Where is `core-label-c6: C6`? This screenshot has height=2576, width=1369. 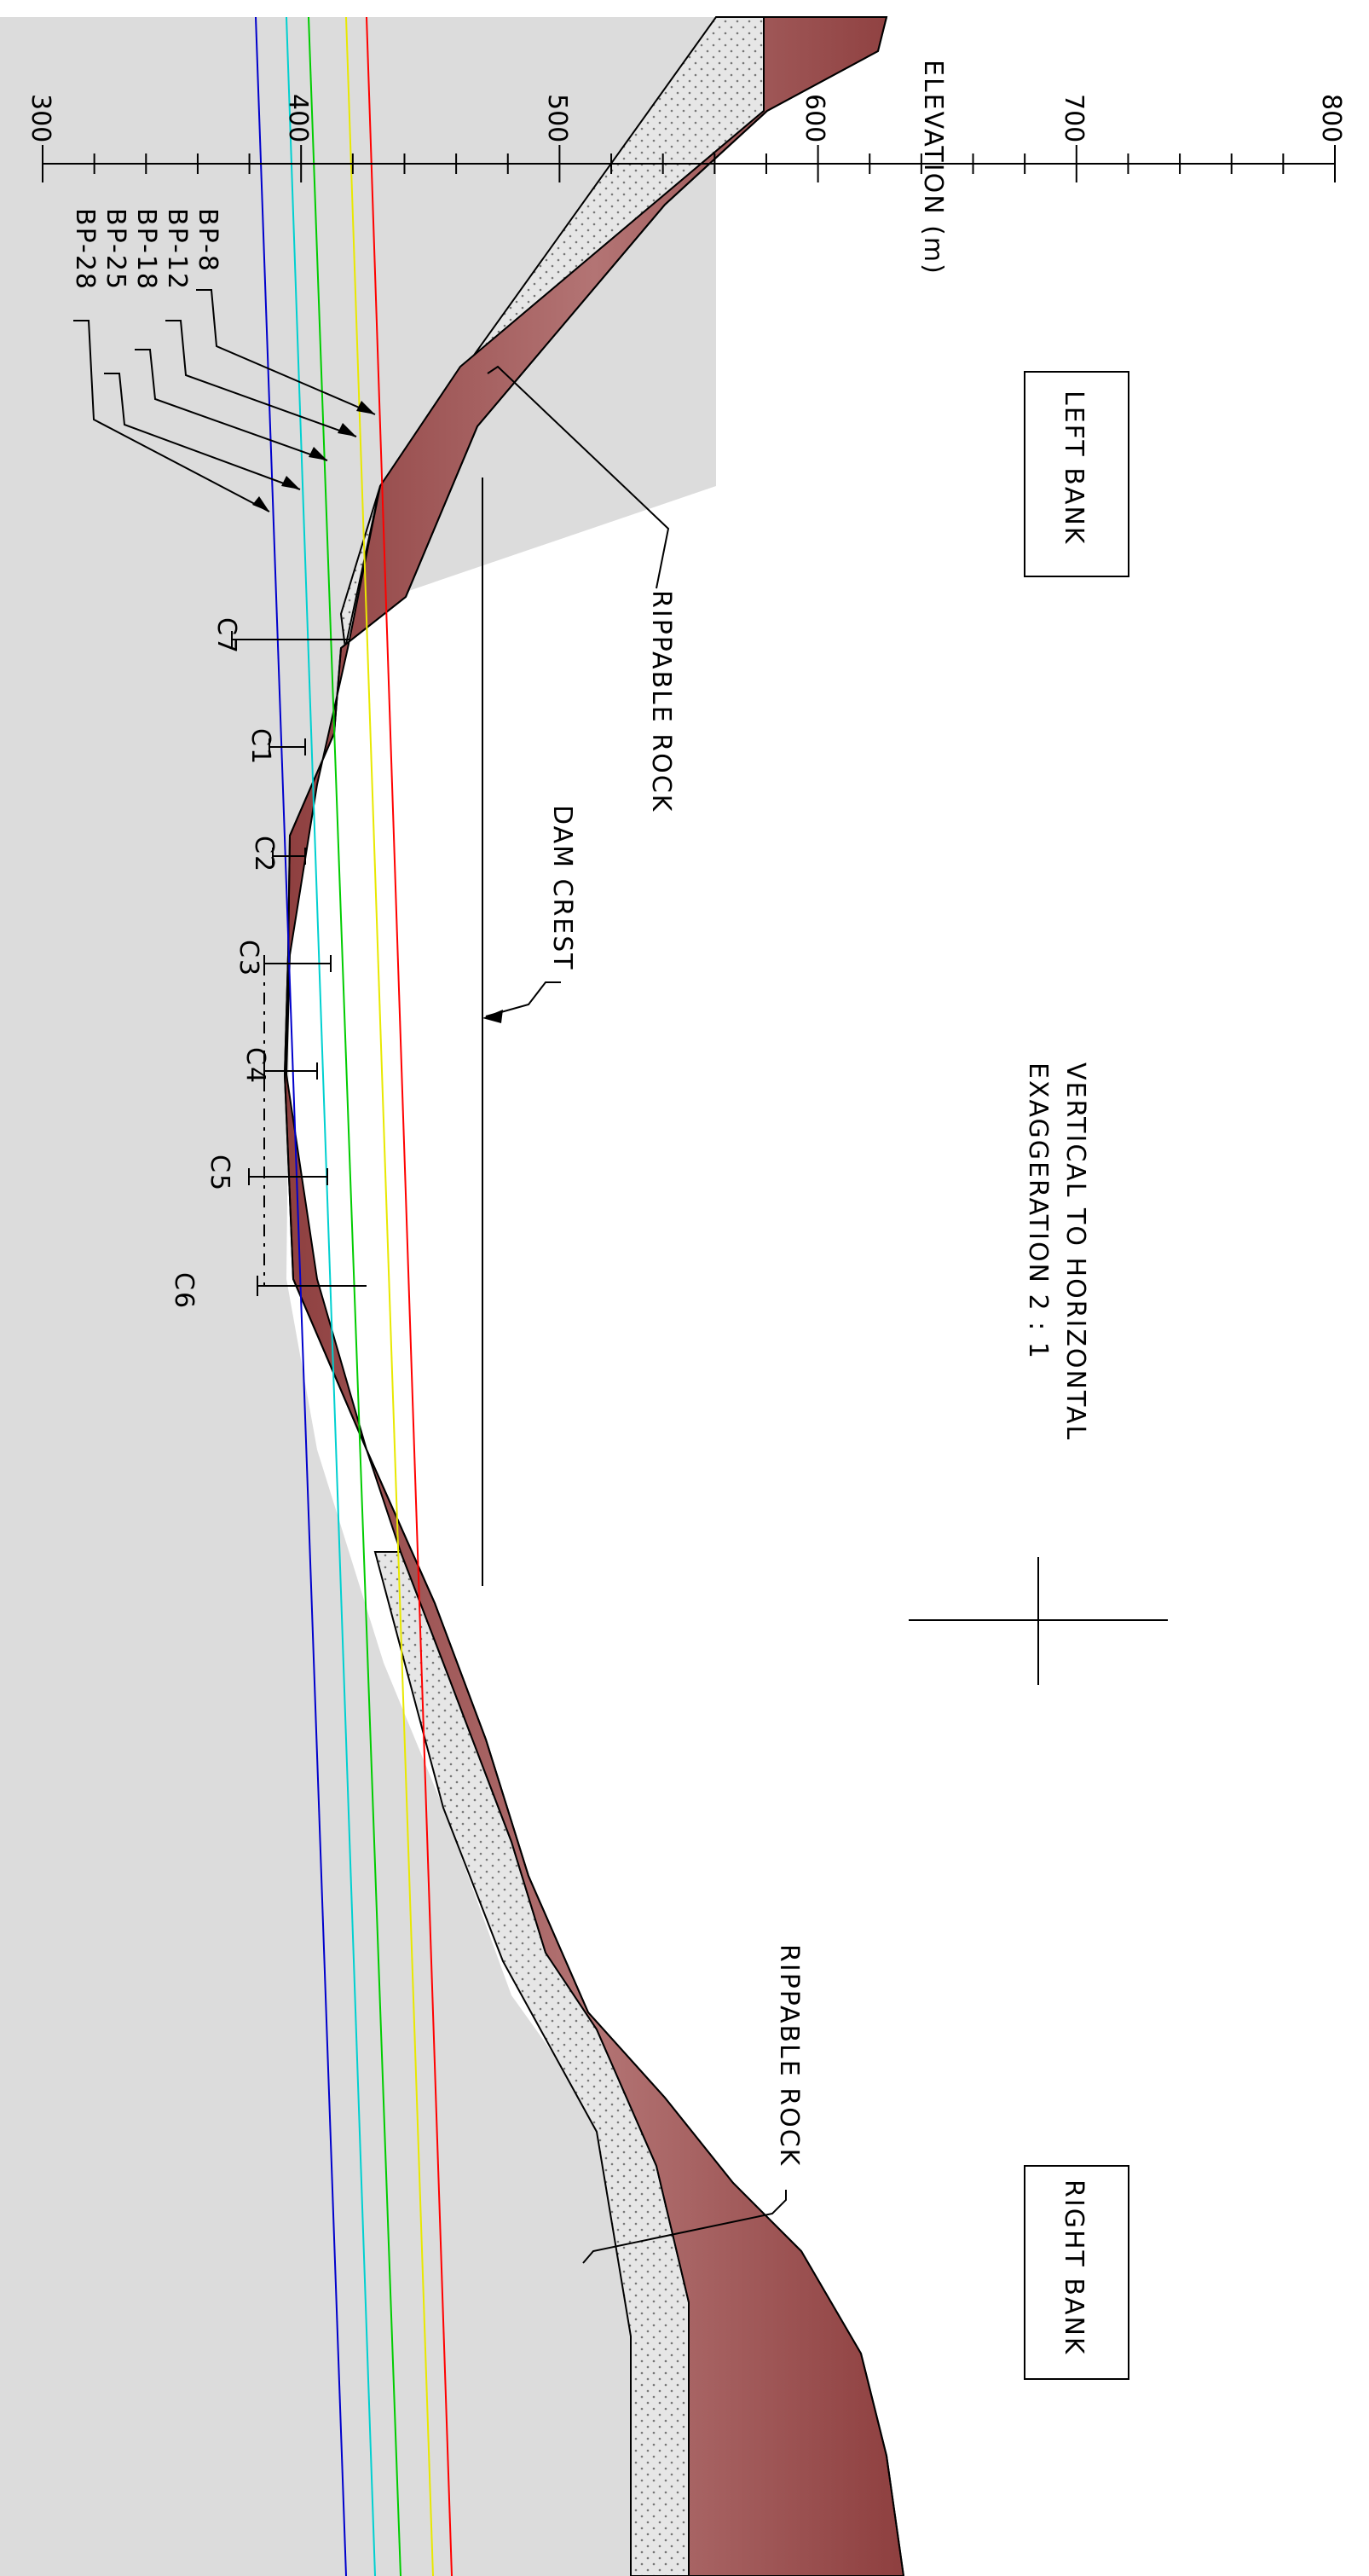
core-label-c6: C6 is located at coordinates (184, 1291).